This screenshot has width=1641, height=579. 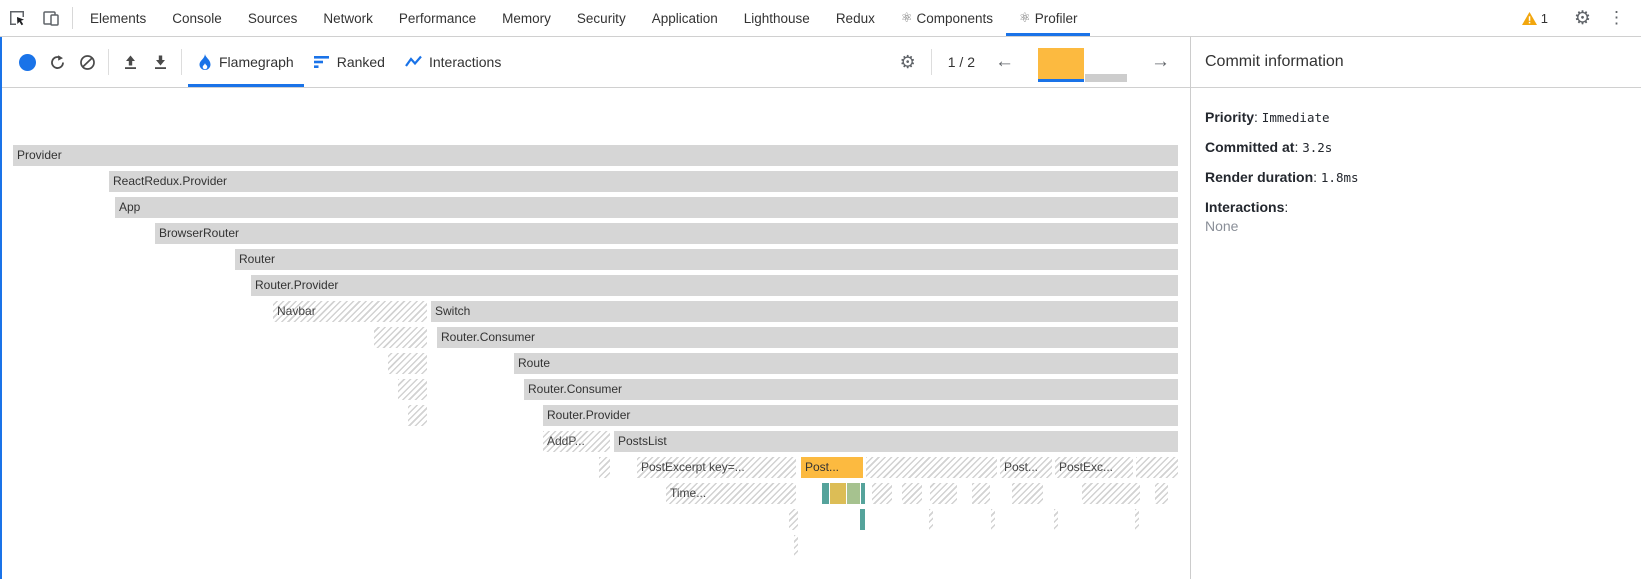 What do you see at coordinates (57, 62) in the screenshot?
I see `reload-and-profile-button` at bounding box center [57, 62].